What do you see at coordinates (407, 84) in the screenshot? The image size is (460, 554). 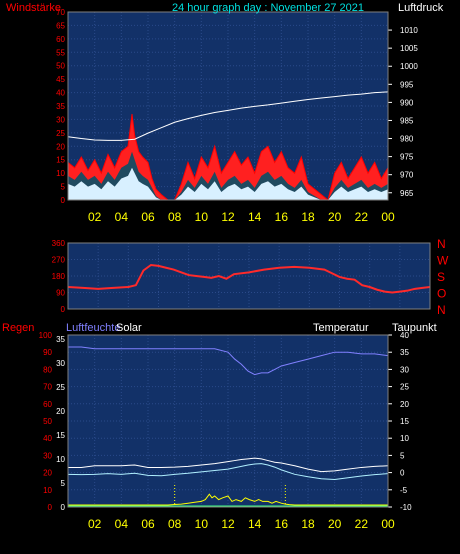 I see `pressure-ytick-label: 995` at bounding box center [407, 84].